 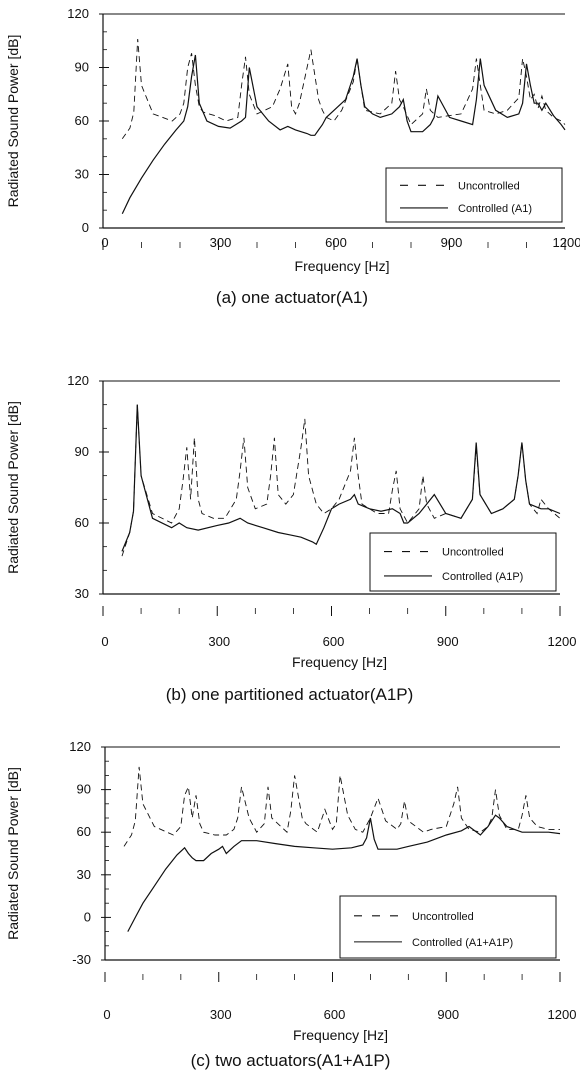 I want to click on legend-label: Controlled (A1+A1P), so click(x=462, y=943).